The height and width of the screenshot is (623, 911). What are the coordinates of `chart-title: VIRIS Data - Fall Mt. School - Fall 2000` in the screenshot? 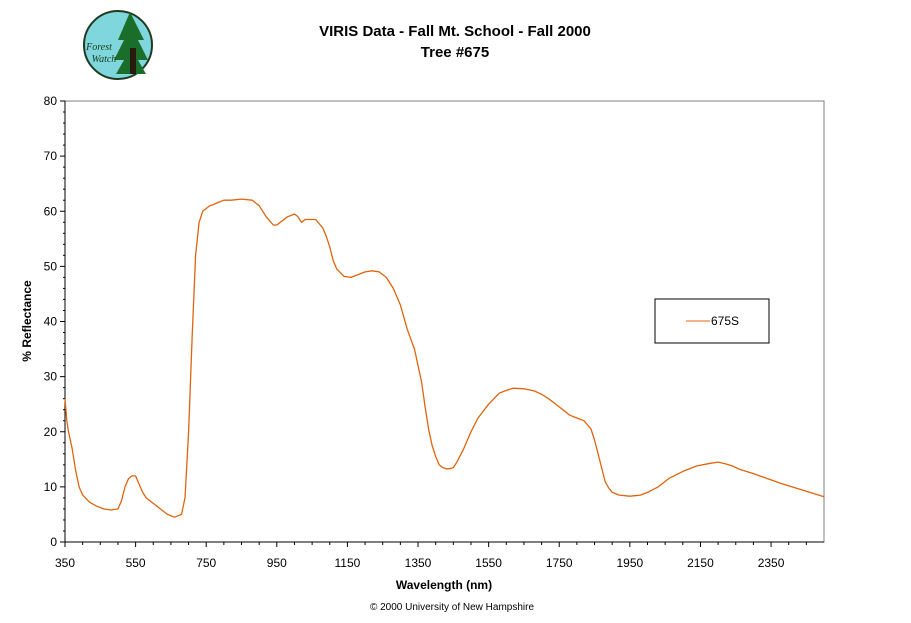 It's located at (455, 31).